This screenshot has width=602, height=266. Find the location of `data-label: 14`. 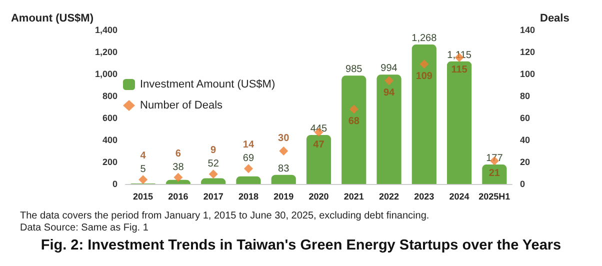

data-label: 14 is located at coordinates (248, 145).